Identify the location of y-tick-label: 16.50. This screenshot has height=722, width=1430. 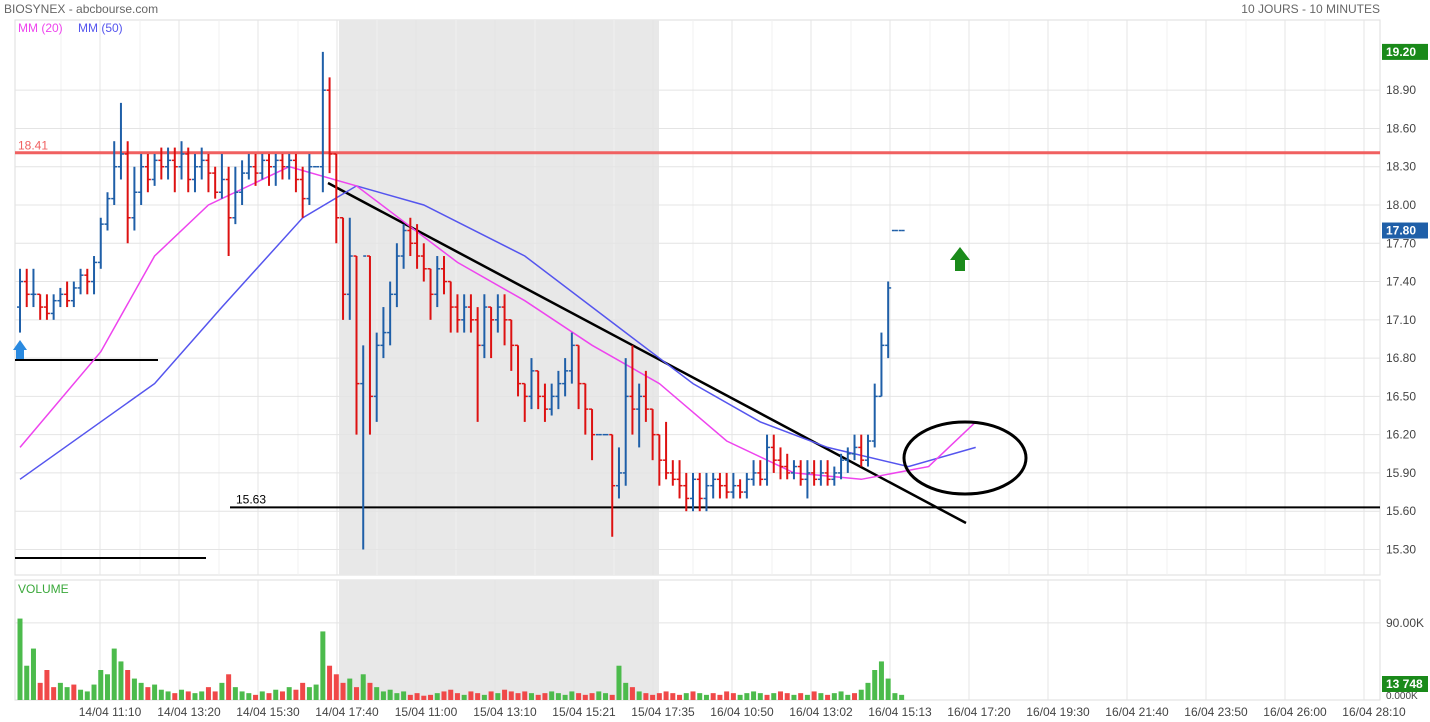
(1401, 396).